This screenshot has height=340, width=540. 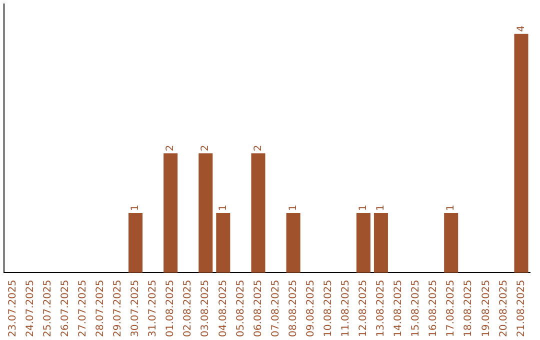 I want to click on x-tick-label: 21.08.2025, so click(x=521, y=309).